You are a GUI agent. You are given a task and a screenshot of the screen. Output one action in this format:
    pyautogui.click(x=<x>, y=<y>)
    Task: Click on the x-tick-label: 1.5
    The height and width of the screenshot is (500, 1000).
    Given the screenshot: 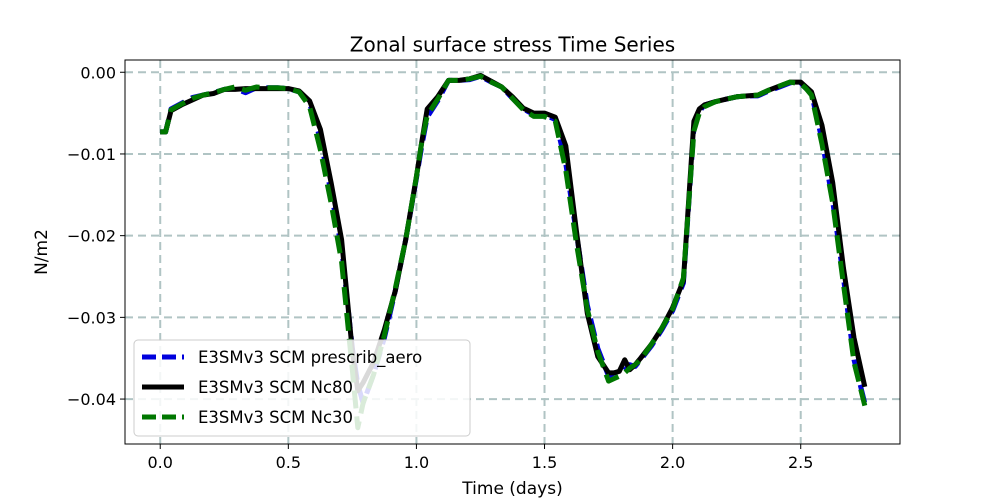 What is the action you would take?
    pyautogui.click(x=544, y=462)
    